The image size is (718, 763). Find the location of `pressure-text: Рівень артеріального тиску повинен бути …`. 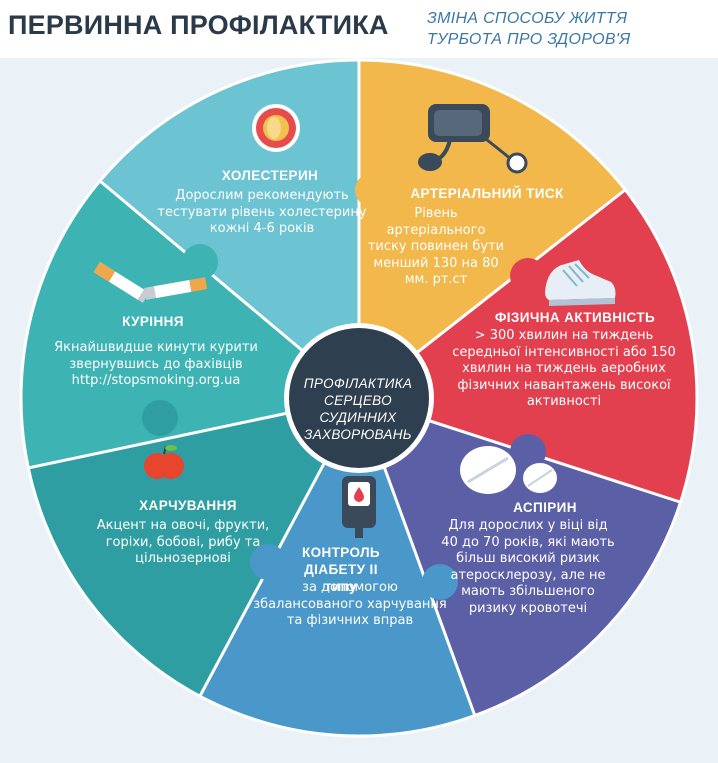

pressure-text: Рівень артеріального тиску повинен бути … is located at coordinates (436, 246).